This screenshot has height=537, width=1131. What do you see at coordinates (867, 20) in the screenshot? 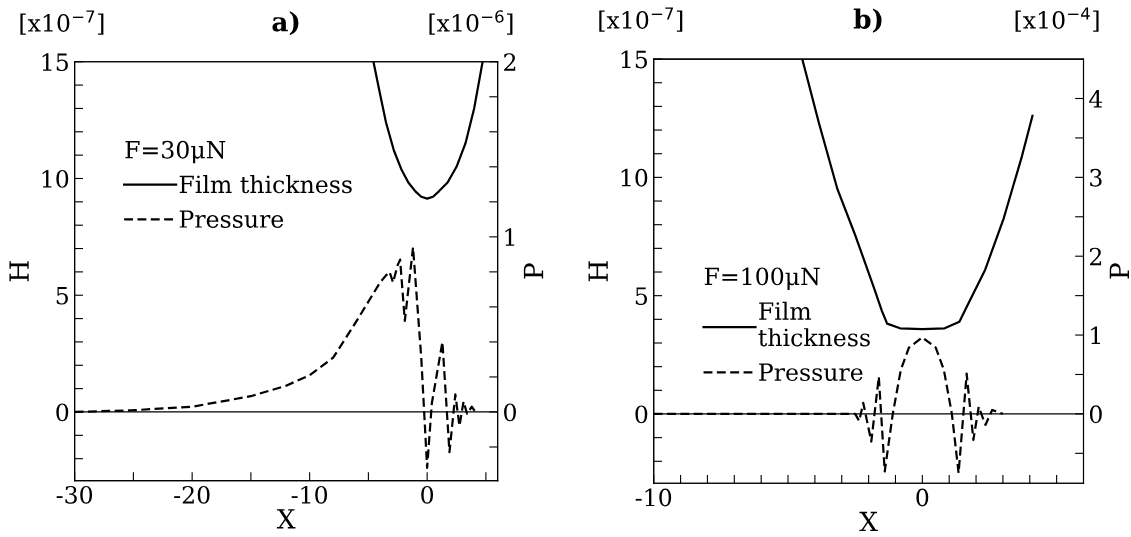
I see `chart-title: b)` at bounding box center [867, 20].